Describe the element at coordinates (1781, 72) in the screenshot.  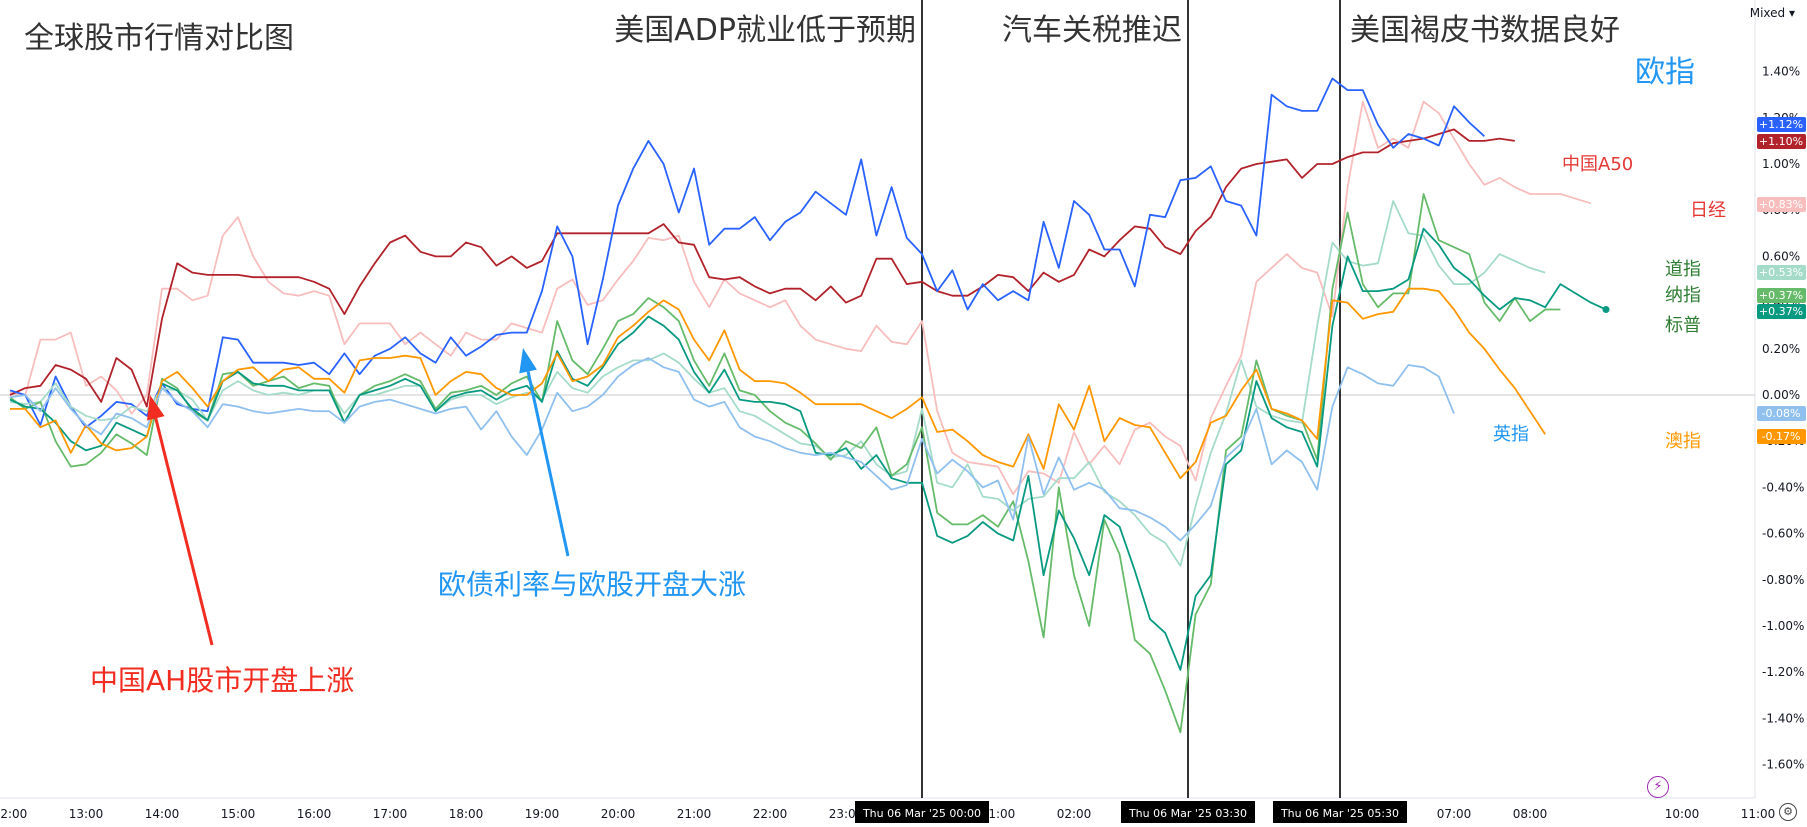
I see `y-tick-label: 1.40%` at that location.